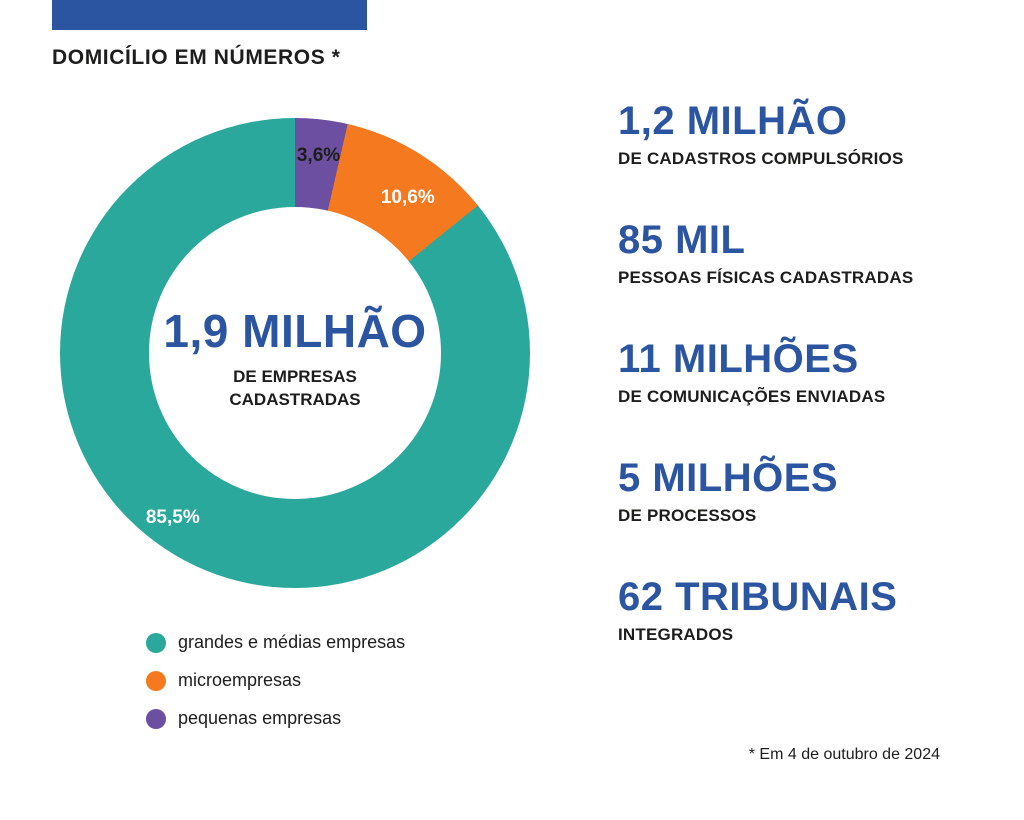 The width and height of the screenshot is (1024, 820). I want to click on stat-value: 85 MIL, so click(682, 240).